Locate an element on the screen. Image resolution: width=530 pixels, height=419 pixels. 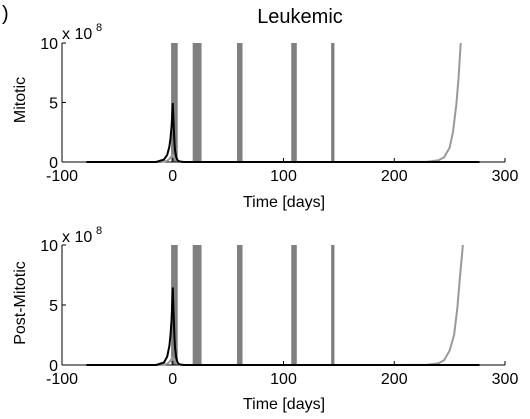
y-axis-label: Mitotic is located at coordinates (20, 100).